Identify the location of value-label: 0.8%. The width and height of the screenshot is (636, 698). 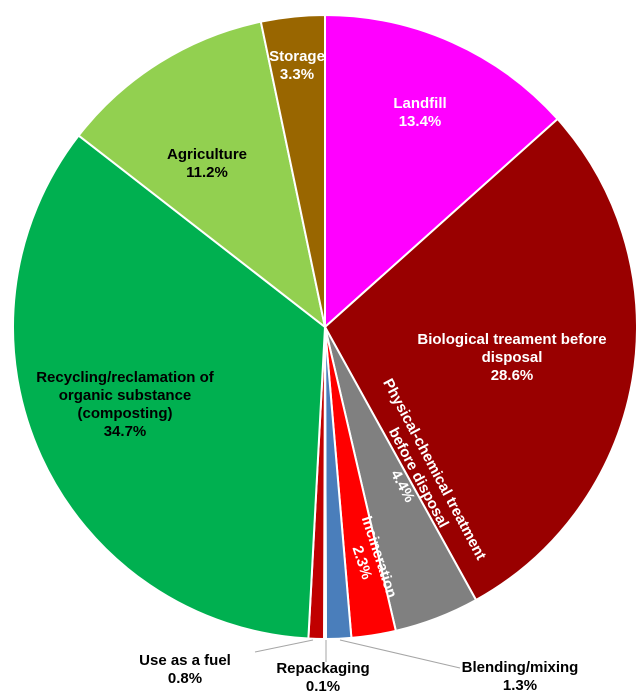
(185, 678).